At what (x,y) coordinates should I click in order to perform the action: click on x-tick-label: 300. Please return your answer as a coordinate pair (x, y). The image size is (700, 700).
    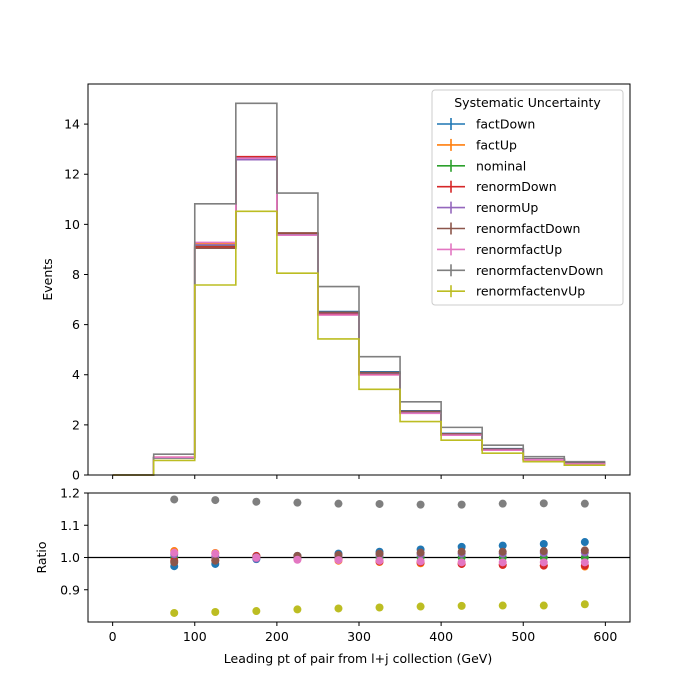
    Looking at the image, I should click on (359, 636).